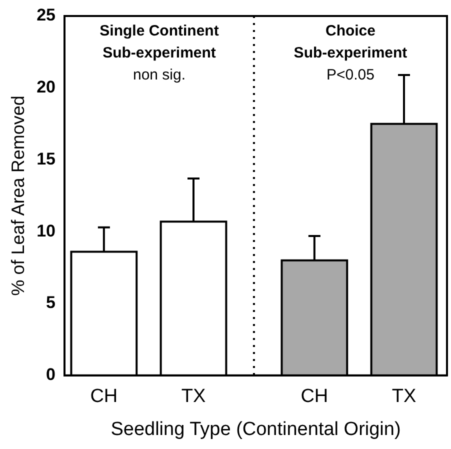 This screenshot has width=451, height=449. What do you see at coordinates (46, 87) in the screenshot?
I see `y-tick-label: 20` at bounding box center [46, 87].